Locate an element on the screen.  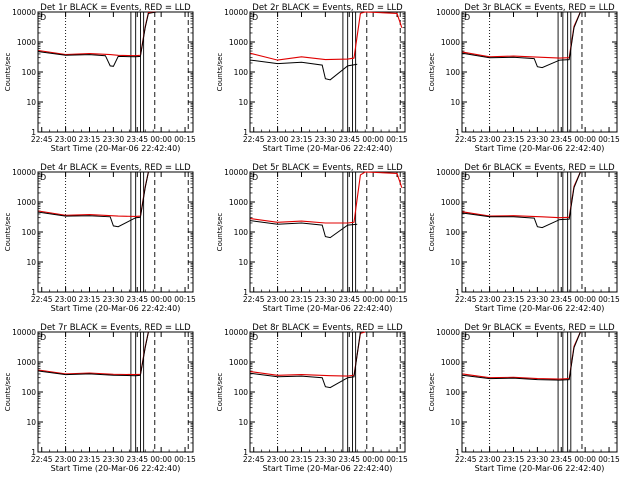
chart-title: Det 7r BLACK = Events, RED = LLD is located at coordinates (115, 328).